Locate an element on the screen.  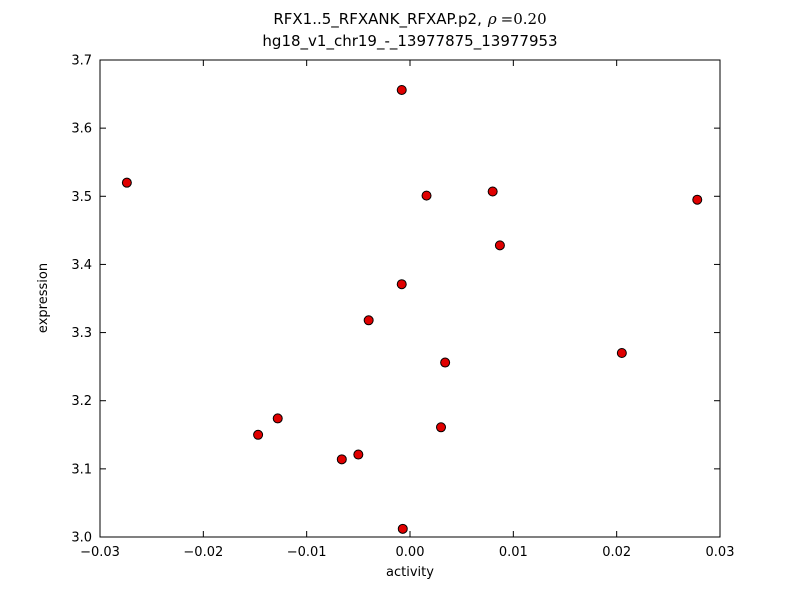
y-tick-label: 3.3 is located at coordinates (81, 333).